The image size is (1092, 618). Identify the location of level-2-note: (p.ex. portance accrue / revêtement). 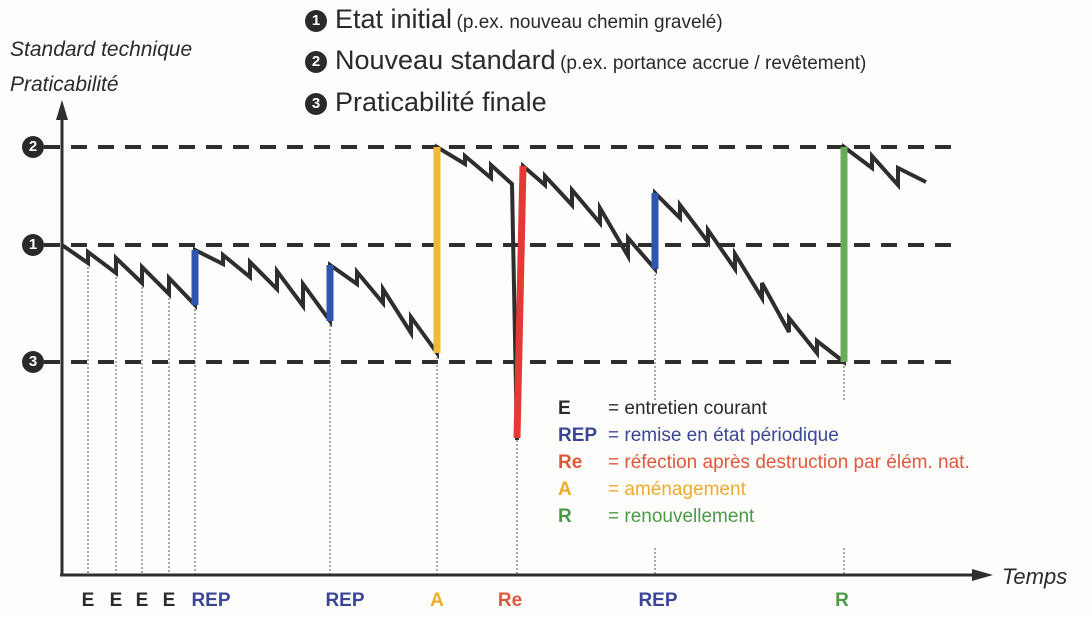
(713, 63).